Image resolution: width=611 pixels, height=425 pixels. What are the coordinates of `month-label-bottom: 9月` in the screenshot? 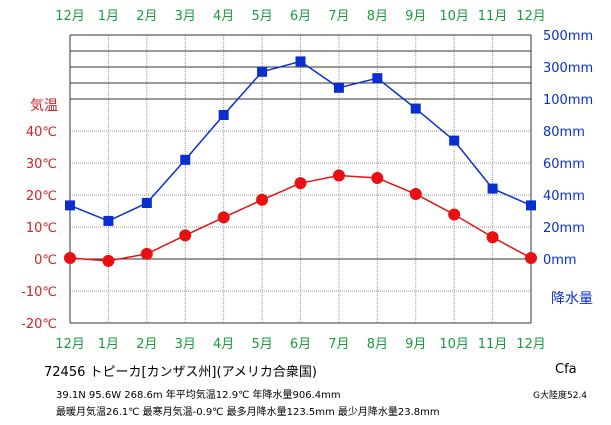 It's located at (415, 344).